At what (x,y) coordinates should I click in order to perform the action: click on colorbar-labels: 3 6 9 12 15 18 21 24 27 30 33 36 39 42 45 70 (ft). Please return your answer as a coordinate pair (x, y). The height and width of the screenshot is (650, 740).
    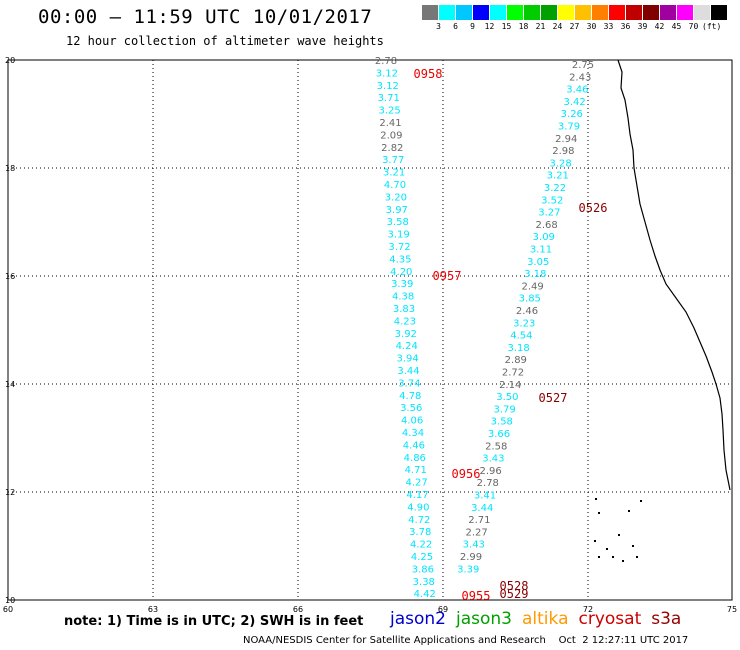
    Looking at the image, I should click on (575, 25).